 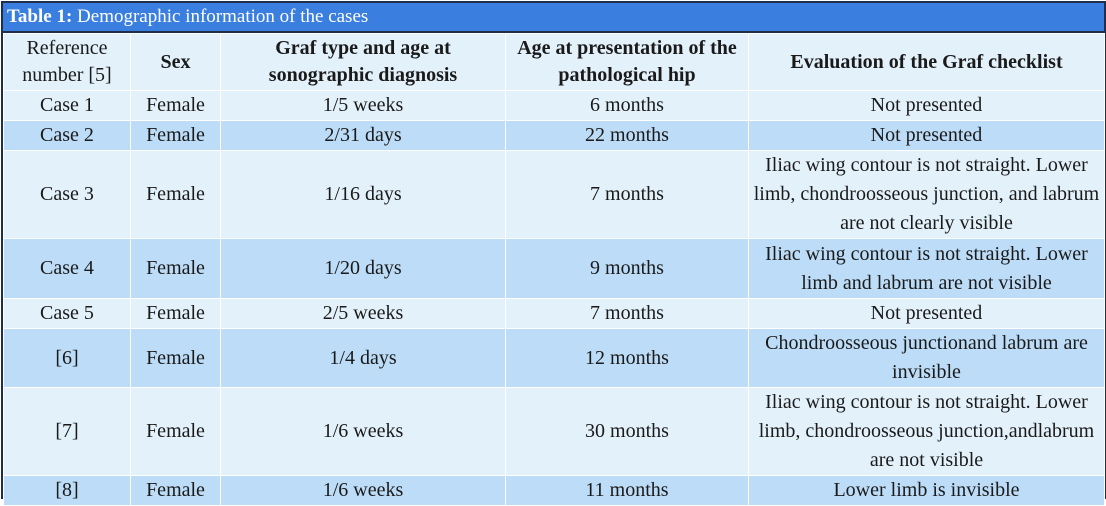 I want to click on header-graf-checklist: Evaluation of the Graf checklist, so click(x=926, y=62).